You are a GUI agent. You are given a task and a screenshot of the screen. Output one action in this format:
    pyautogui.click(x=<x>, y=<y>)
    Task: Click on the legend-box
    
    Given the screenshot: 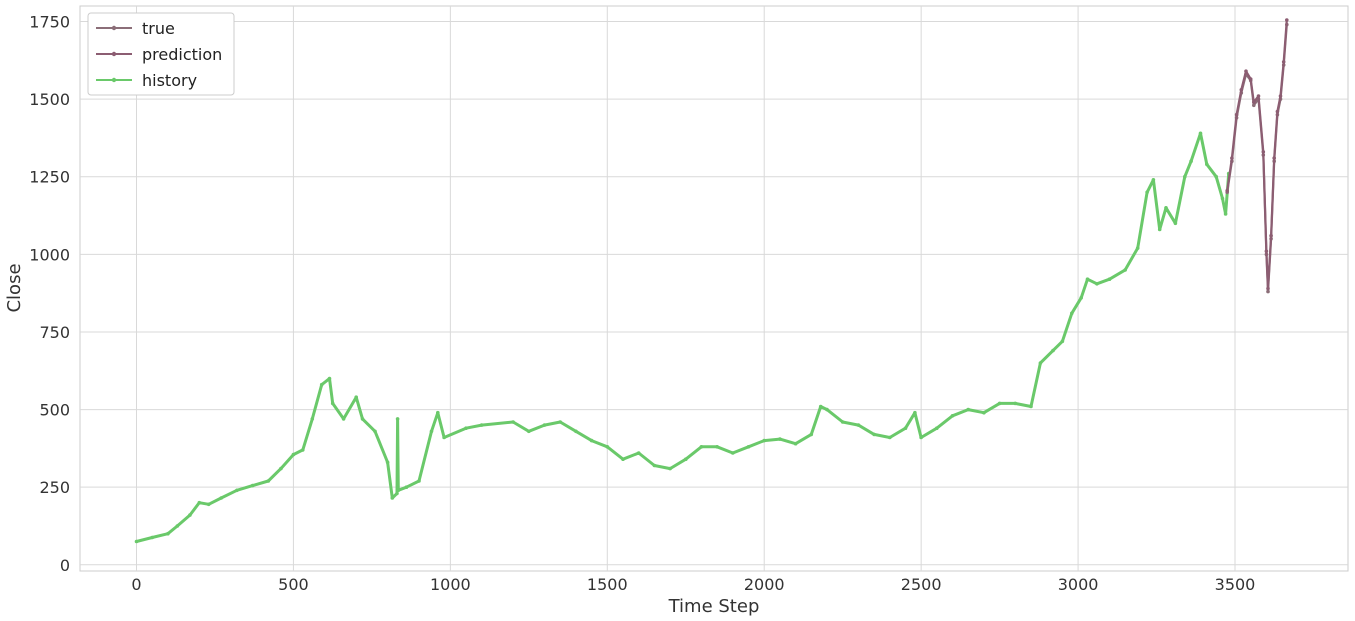 What is the action you would take?
    pyautogui.click(x=161, y=54)
    